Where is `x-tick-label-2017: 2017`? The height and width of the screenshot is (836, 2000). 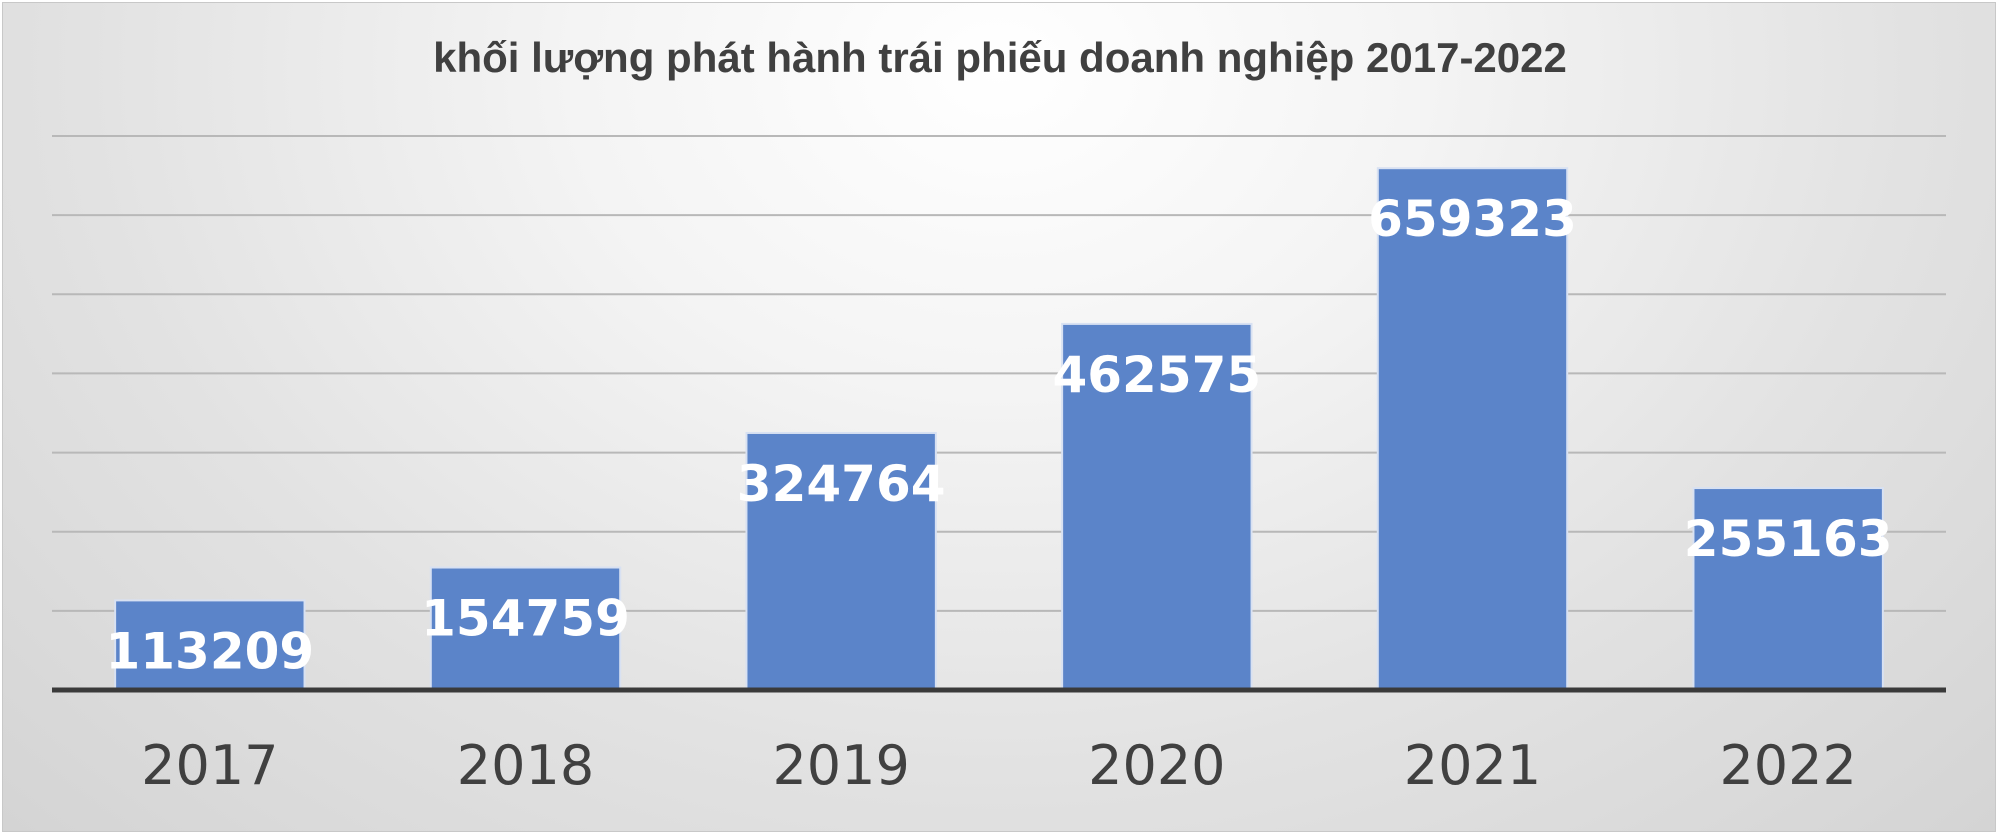
x-tick-label-2017: 2017 is located at coordinates (209, 765).